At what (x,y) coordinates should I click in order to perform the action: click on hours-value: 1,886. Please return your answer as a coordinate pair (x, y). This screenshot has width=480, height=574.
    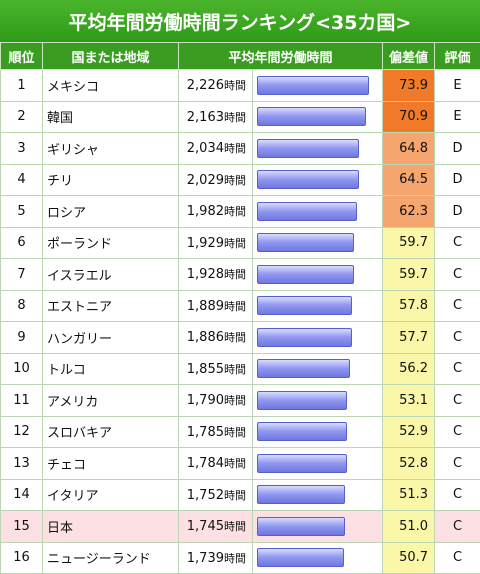
    Looking at the image, I should click on (205, 337).